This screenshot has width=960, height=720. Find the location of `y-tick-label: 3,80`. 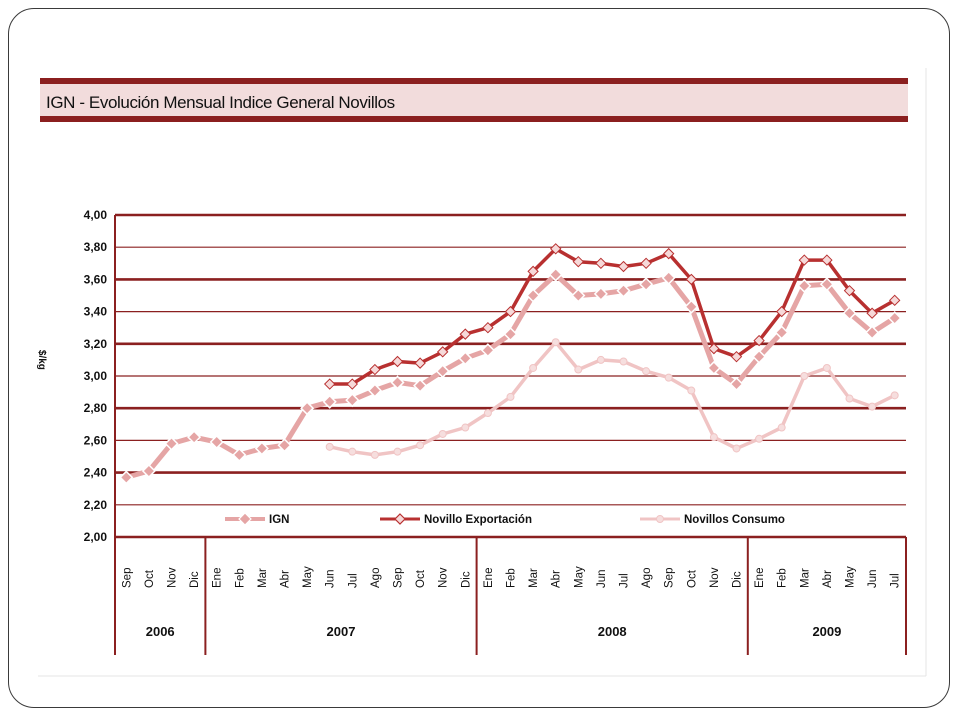

y-tick-label: 3,80 is located at coordinates (96, 247).